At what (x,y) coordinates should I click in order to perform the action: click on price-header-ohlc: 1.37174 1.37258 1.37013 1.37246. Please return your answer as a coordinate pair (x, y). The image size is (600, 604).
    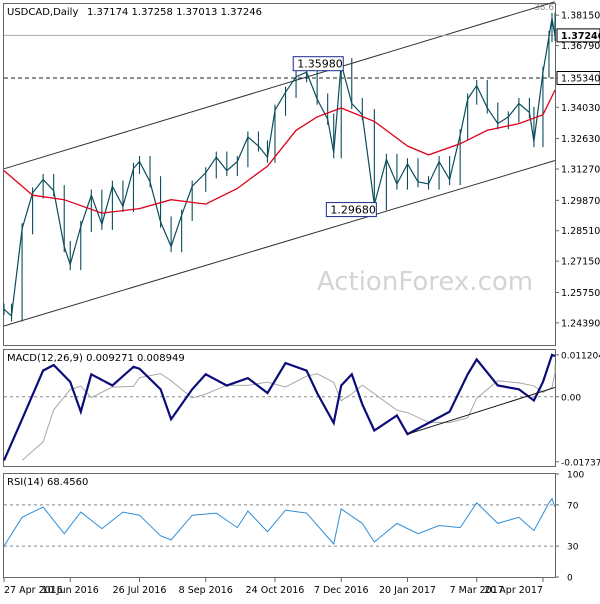
    Looking at the image, I should click on (174, 12).